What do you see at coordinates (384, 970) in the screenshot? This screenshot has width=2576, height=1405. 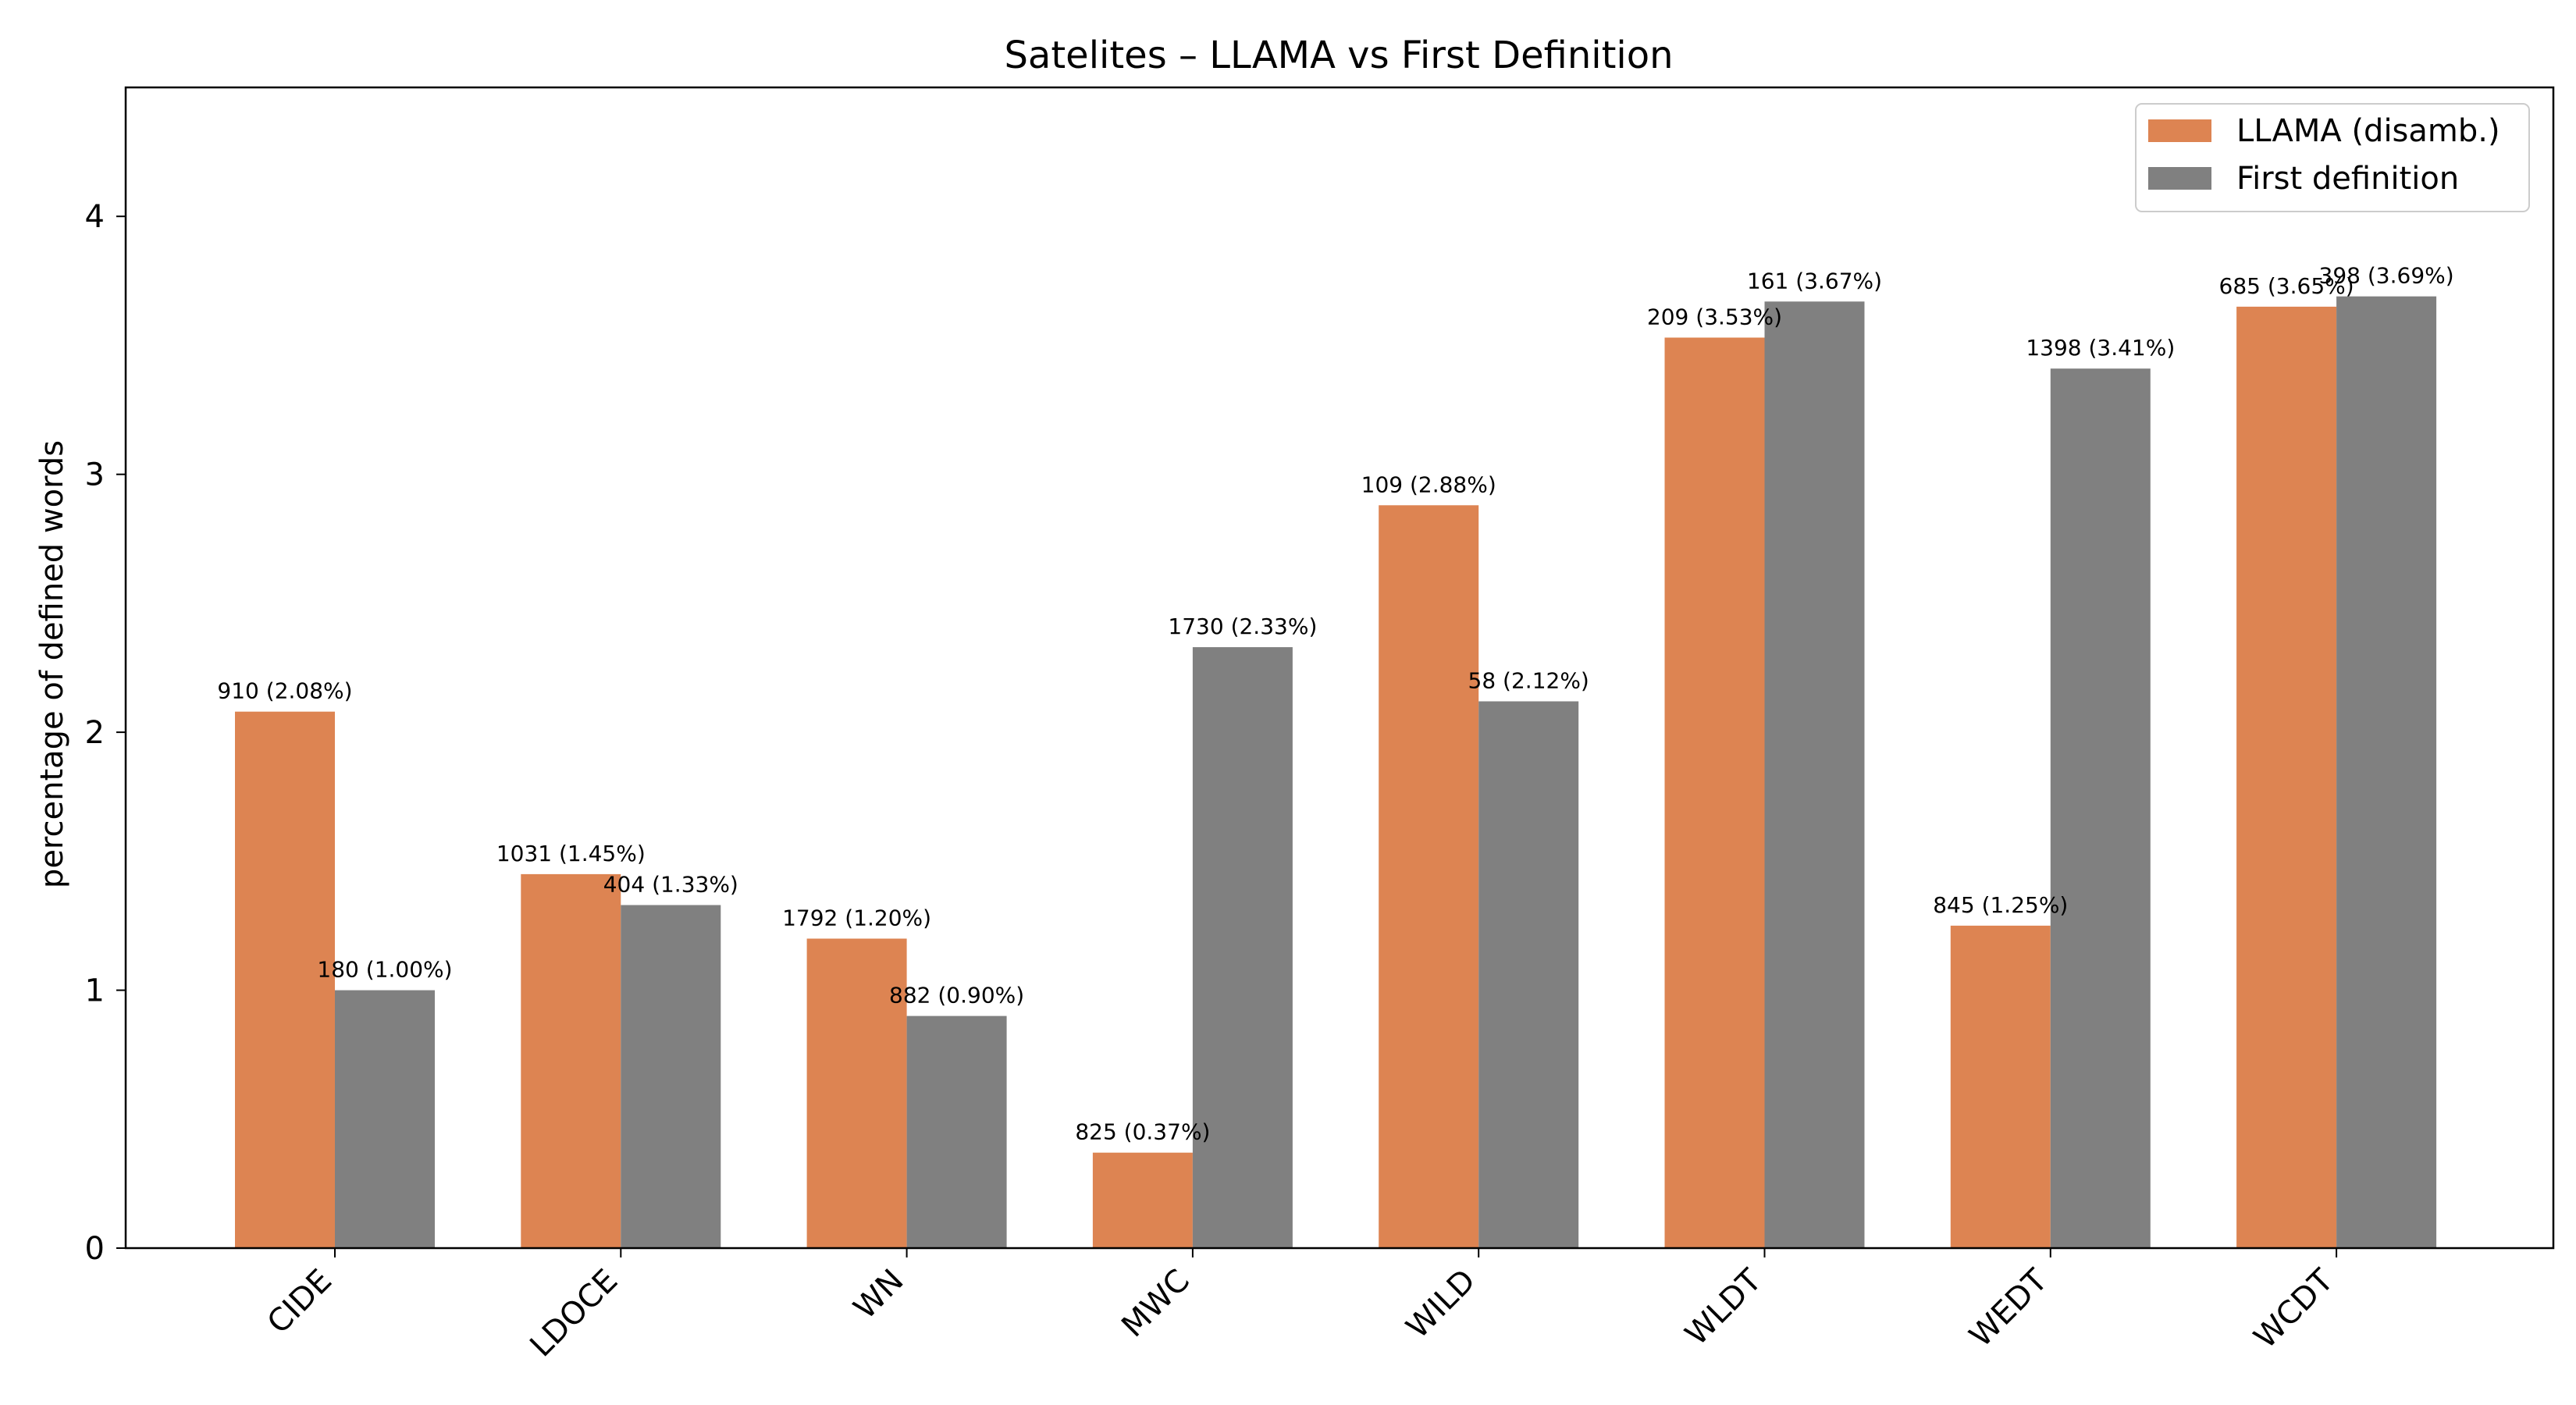 I see `data-label: 180 (1.00%)` at bounding box center [384, 970].